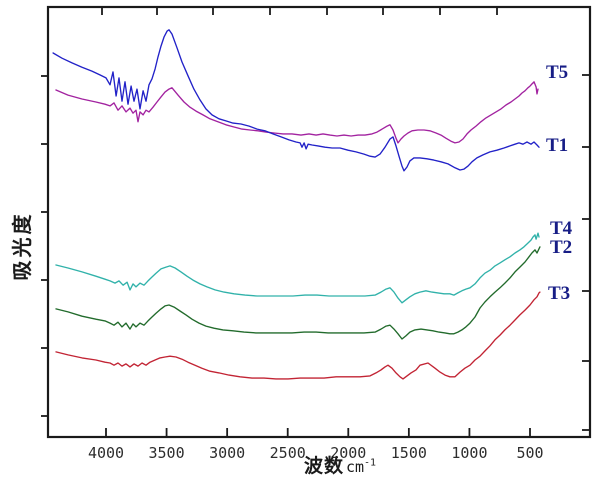 This screenshot has width=600, height=497. What do you see at coordinates (561, 228) in the screenshot?
I see `series-label-T4: T4` at bounding box center [561, 228].